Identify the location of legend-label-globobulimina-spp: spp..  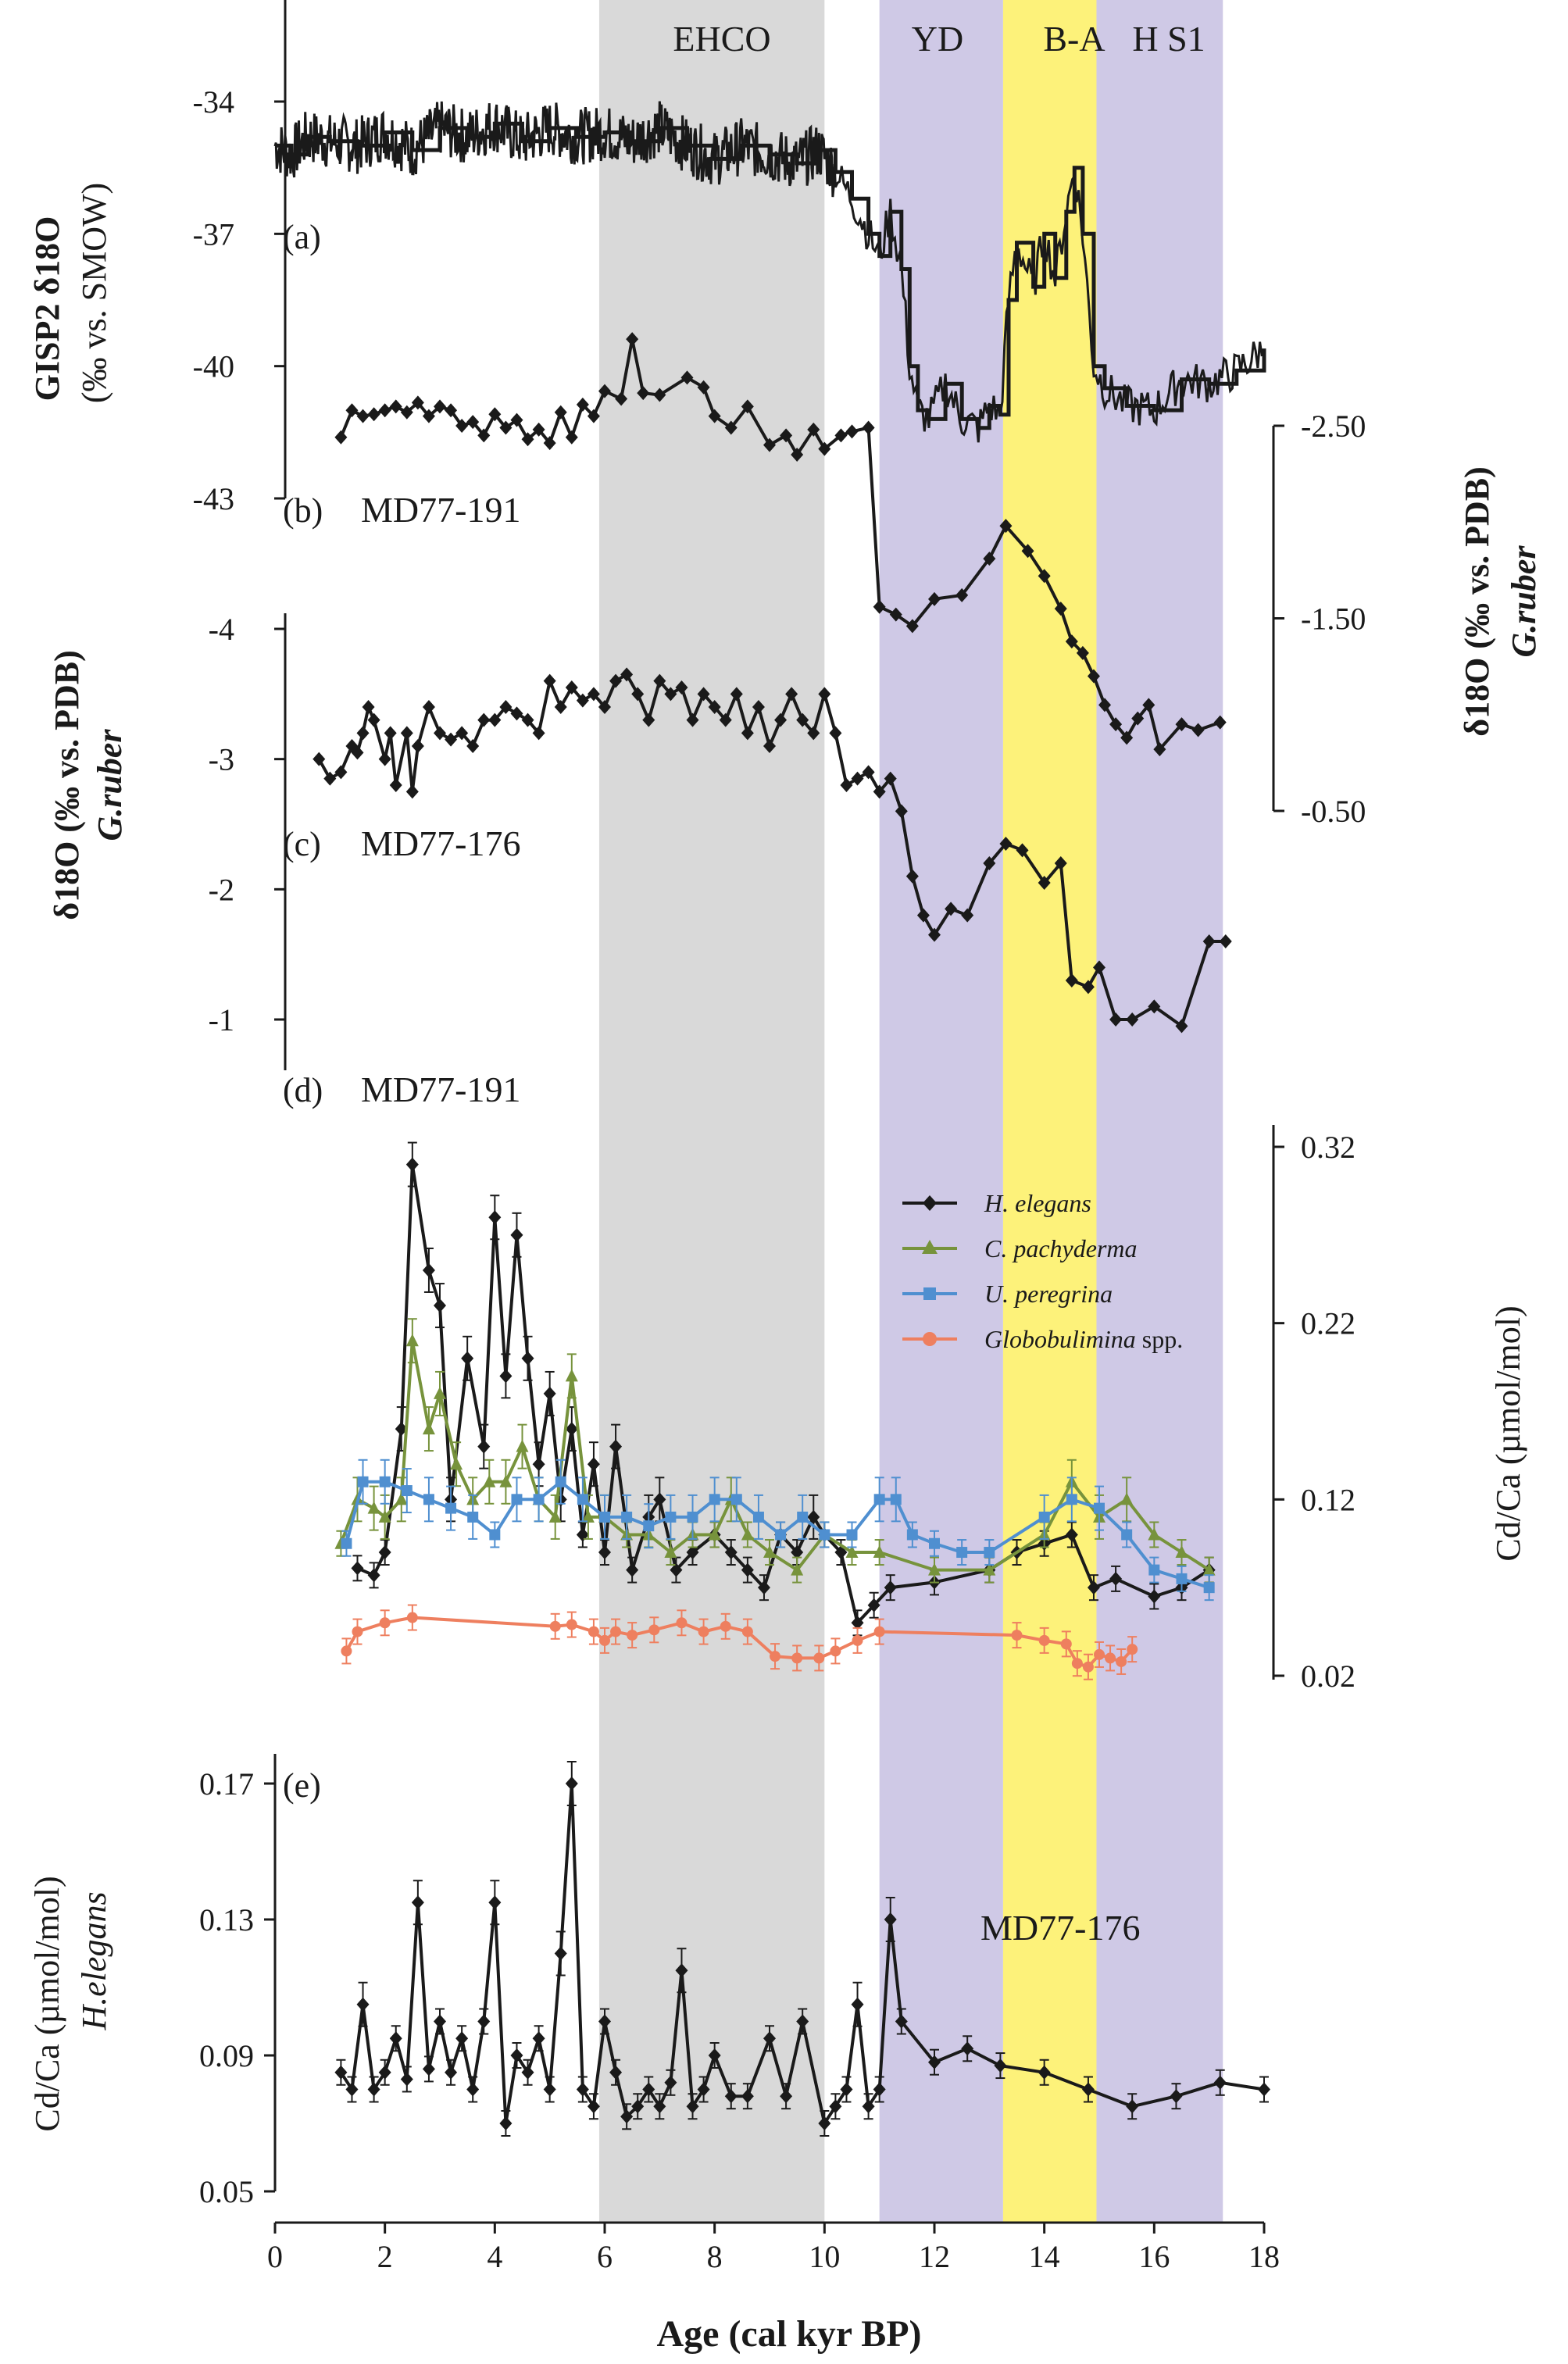
(1159, 1339).